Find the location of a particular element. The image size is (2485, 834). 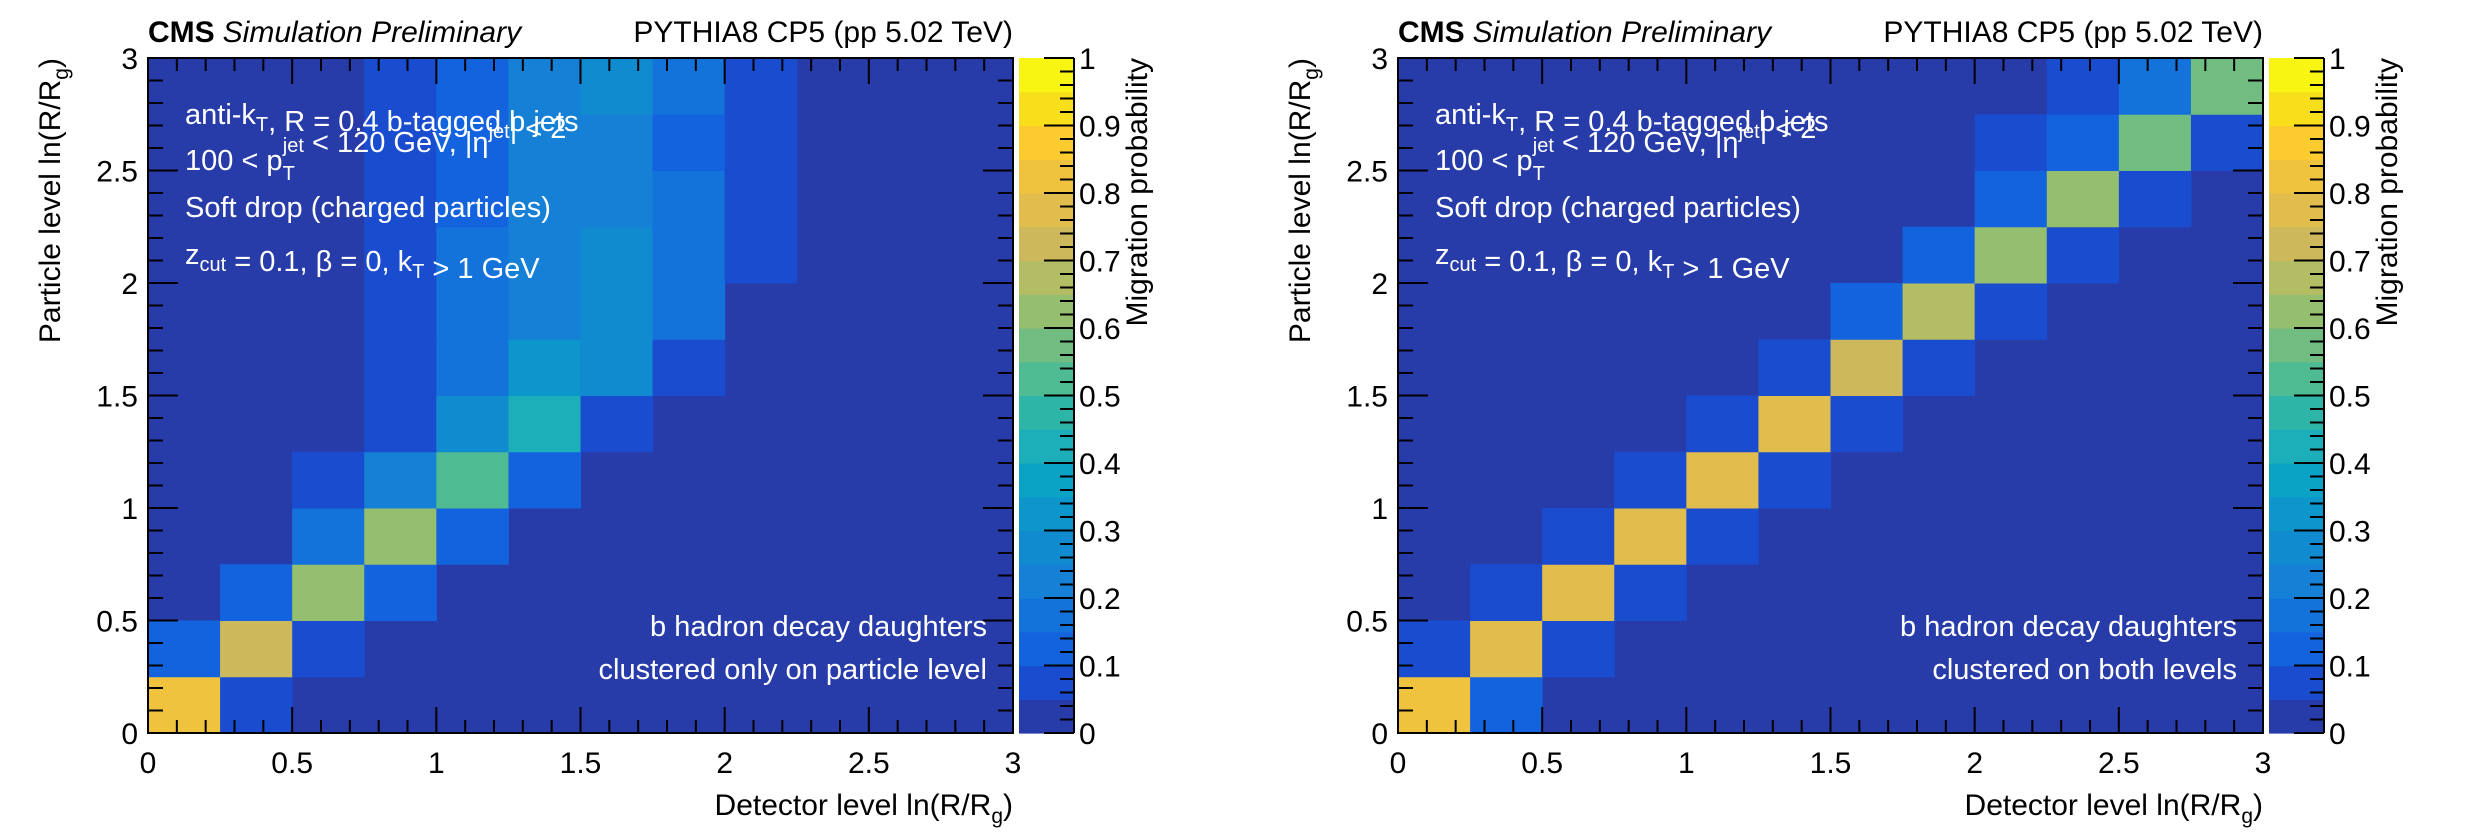

x-tick-label: 2 is located at coordinates (724, 763).